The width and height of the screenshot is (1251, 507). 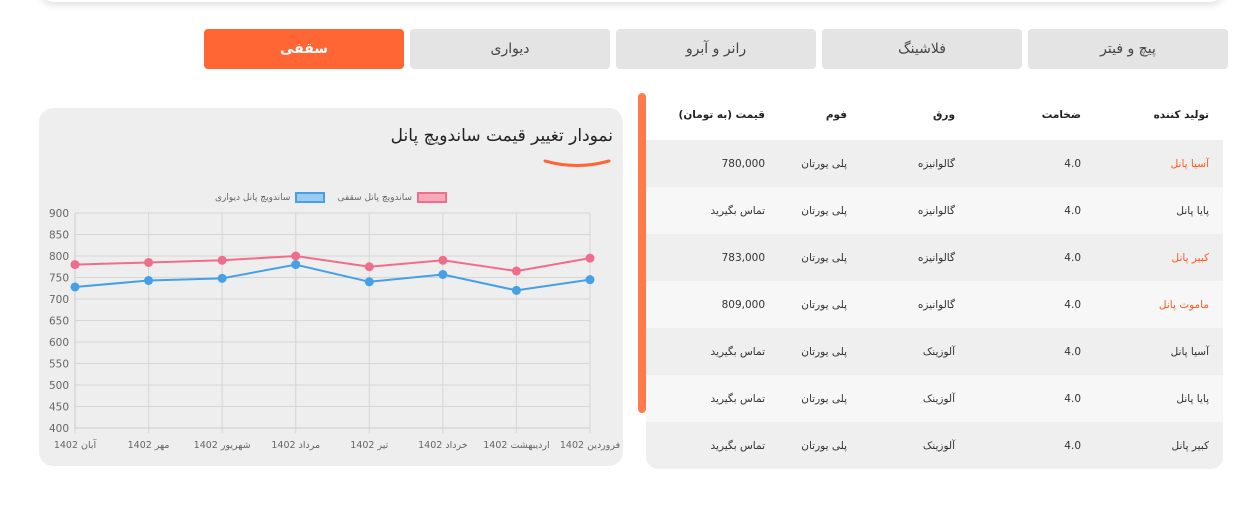 I want to click on y-tick-label: 900, so click(x=59, y=214).